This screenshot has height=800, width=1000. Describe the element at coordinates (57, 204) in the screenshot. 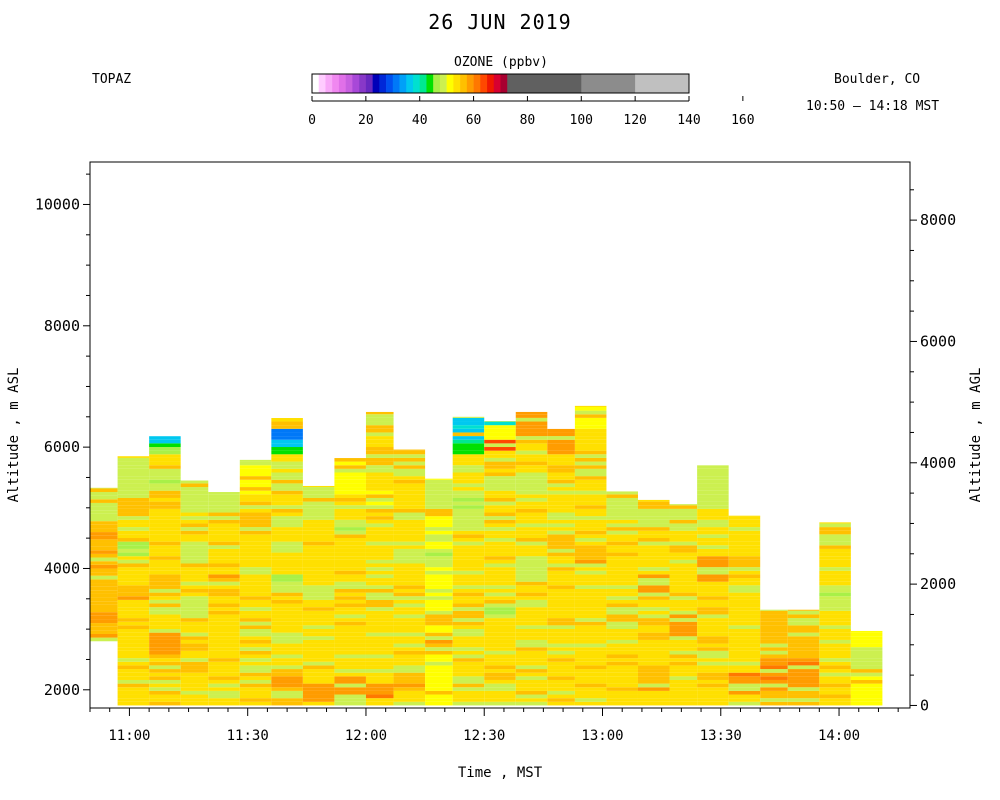

I see `y-left-tick-label: 10000` at that location.